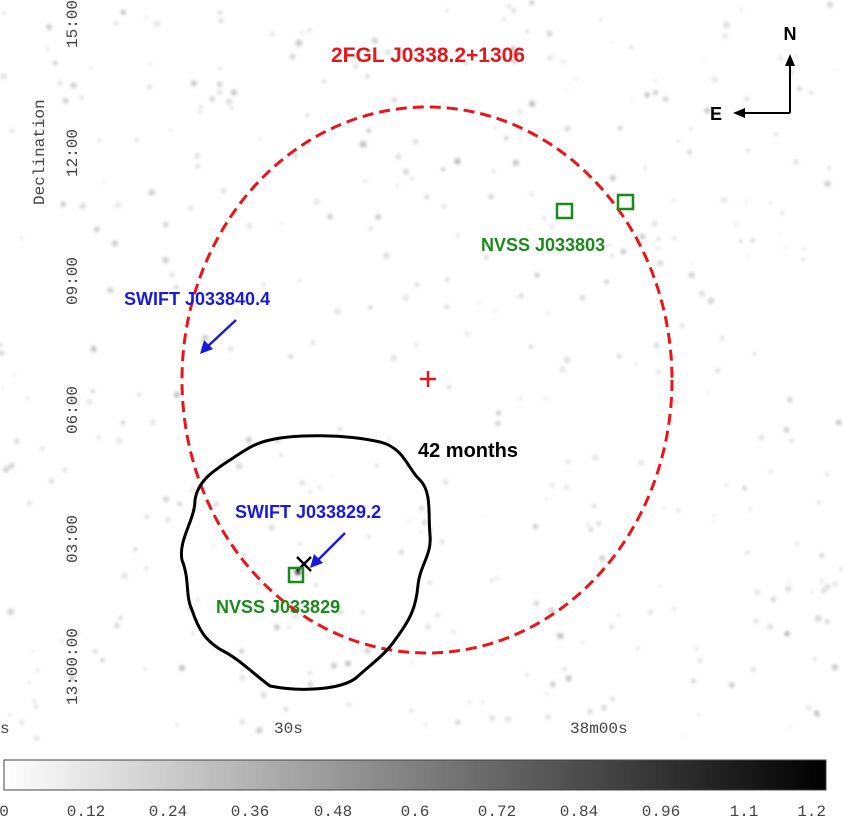 The width and height of the screenshot is (843, 822). What do you see at coordinates (497, 812) in the screenshot?
I see `colorbar-tick-label: 0.72` at bounding box center [497, 812].